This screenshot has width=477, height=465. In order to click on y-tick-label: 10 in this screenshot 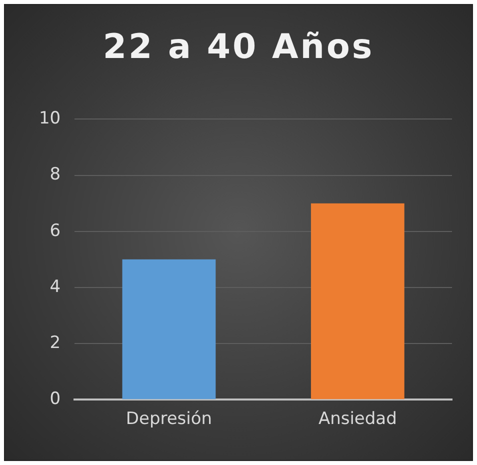, I will do `click(49, 118)`.